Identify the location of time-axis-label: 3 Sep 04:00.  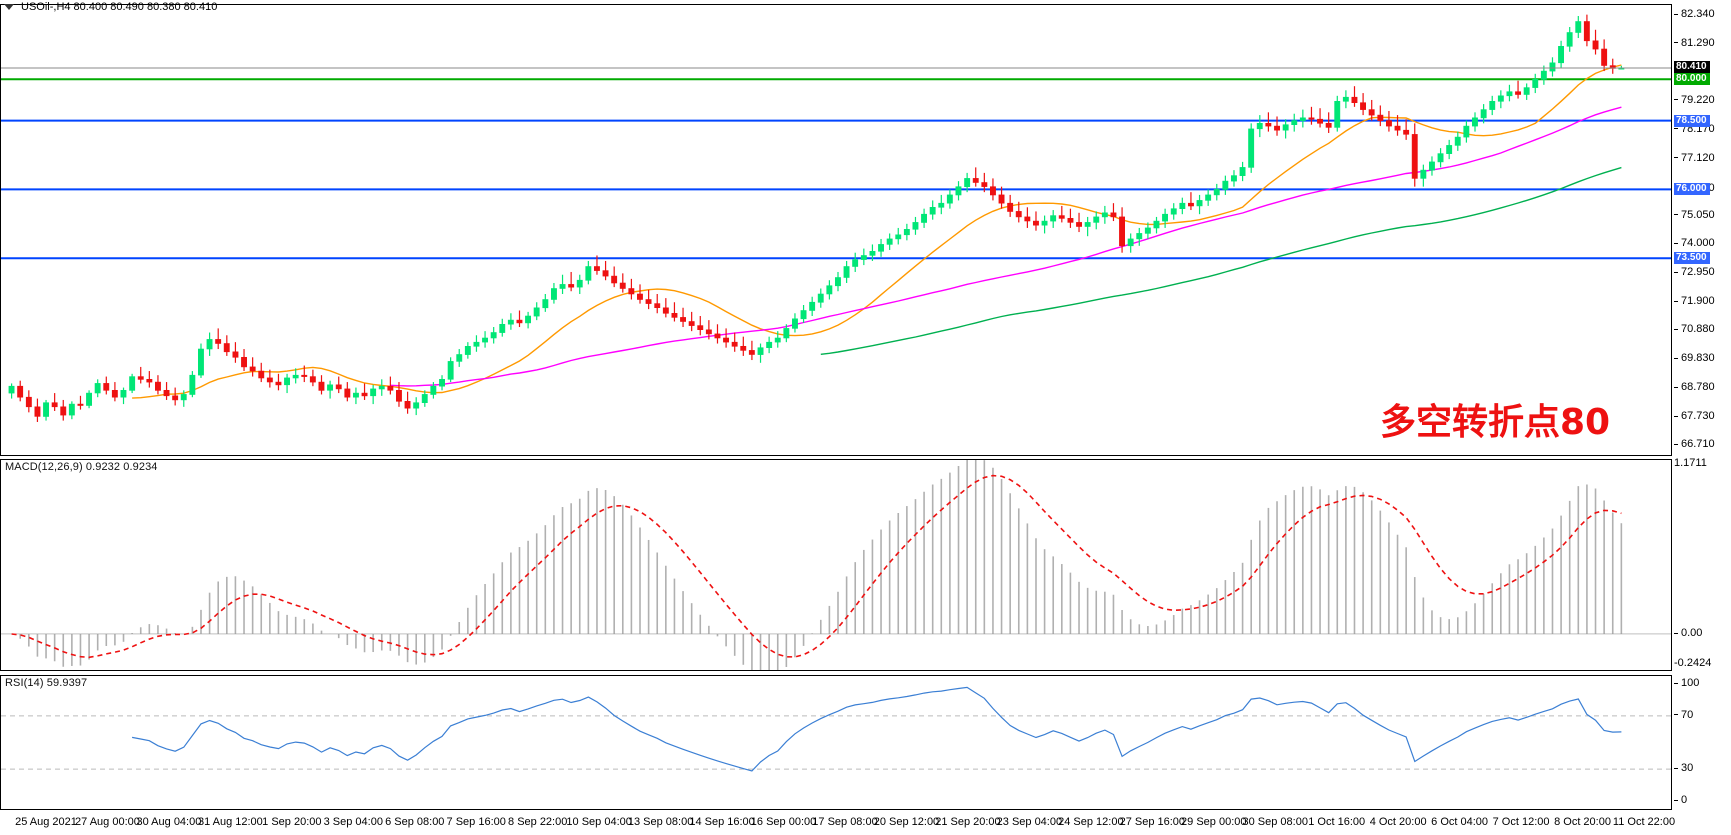
(353, 822).